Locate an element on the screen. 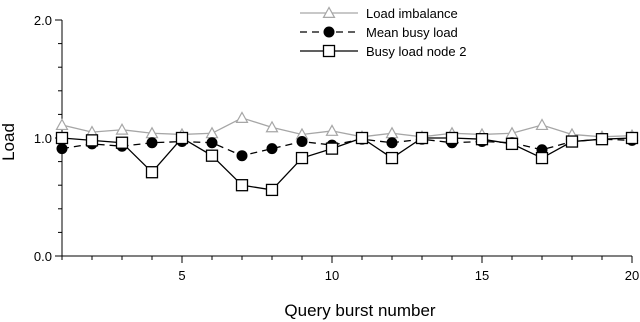 The height and width of the screenshot is (322, 640). x-tick-label: 20 is located at coordinates (632, 275).